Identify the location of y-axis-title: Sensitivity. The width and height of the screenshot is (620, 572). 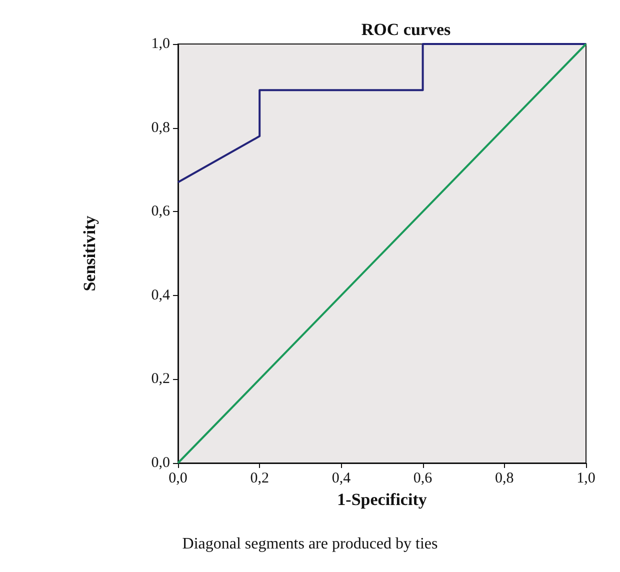
(89, 253).